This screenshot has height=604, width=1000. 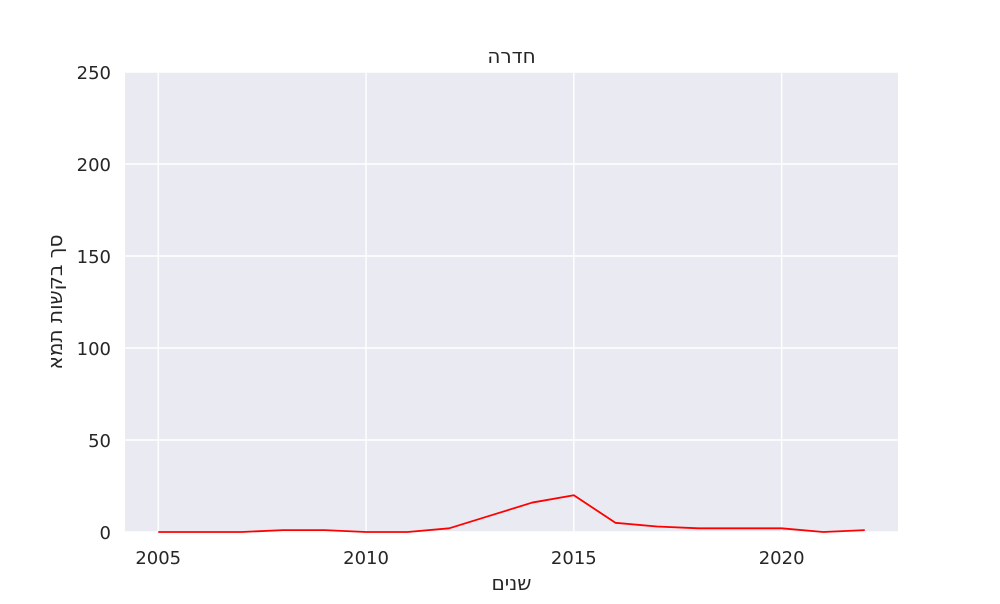 What do you see at coordinates (94, 257) in the screenshot?
I see `y-tick-label: 150` at bounding box center [94, 257].